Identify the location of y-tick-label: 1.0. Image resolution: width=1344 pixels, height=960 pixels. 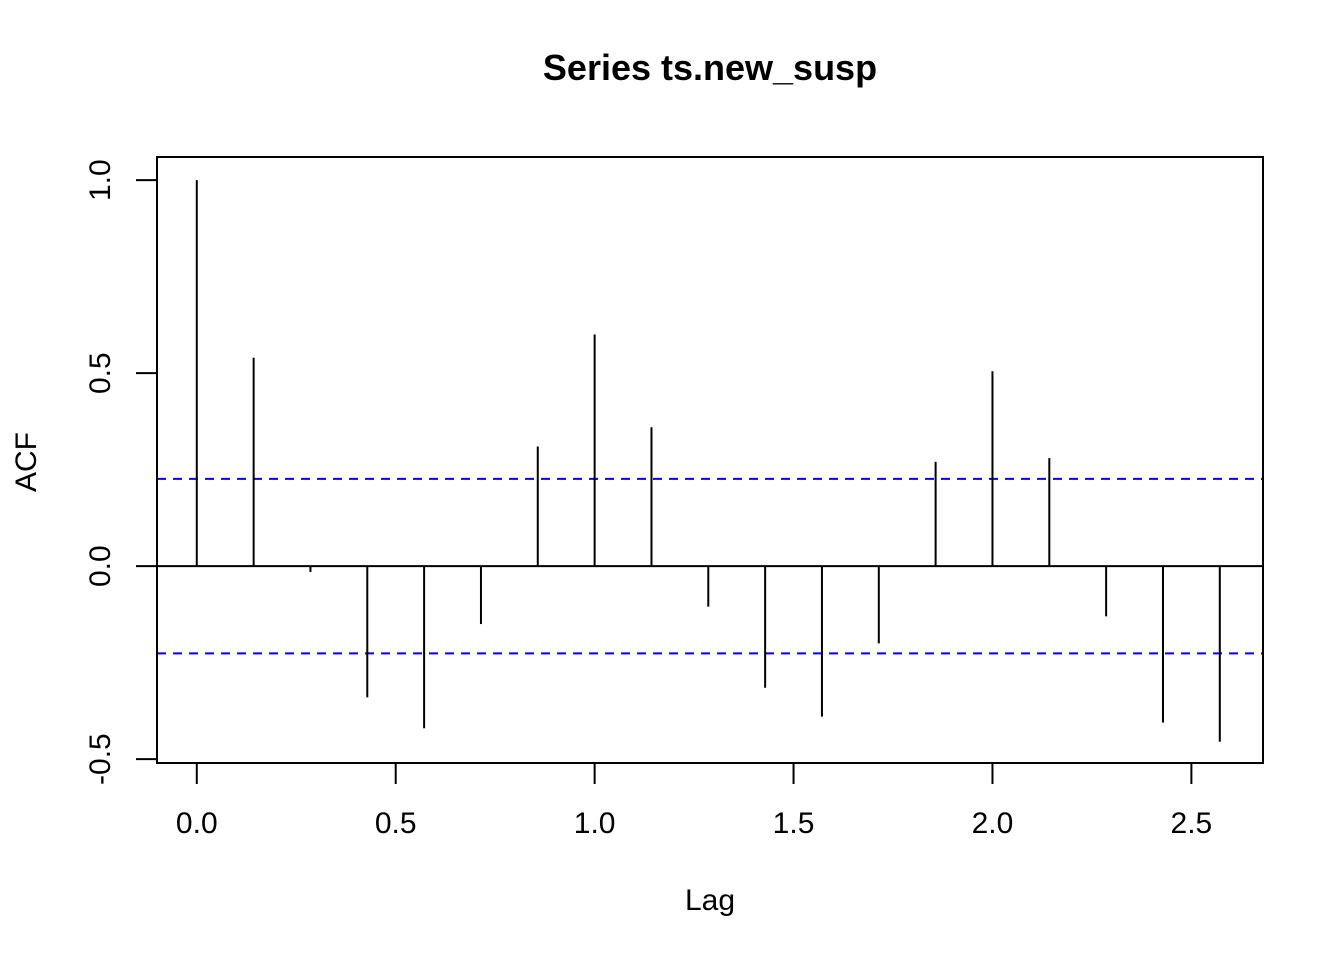
(100, 180).